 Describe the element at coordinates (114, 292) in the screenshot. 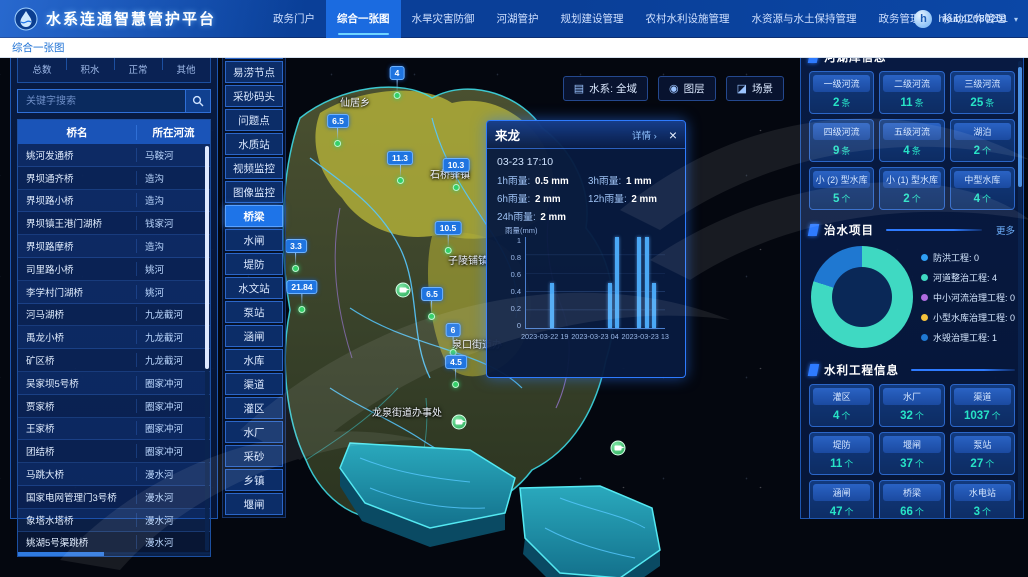

I see `table-row: 李学村门湖桥 姚河` at that location.